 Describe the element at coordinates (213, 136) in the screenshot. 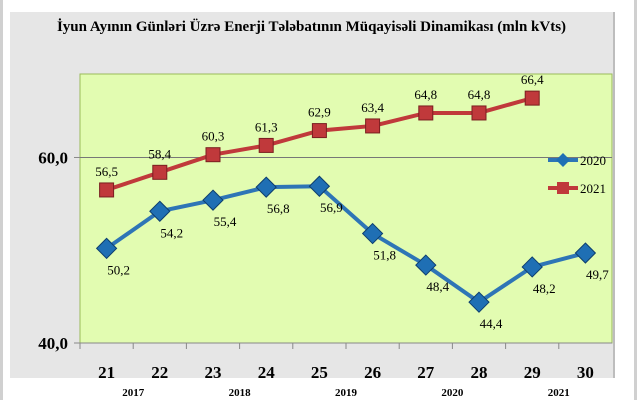

I see `data-label-2021: 60,3` at that location.